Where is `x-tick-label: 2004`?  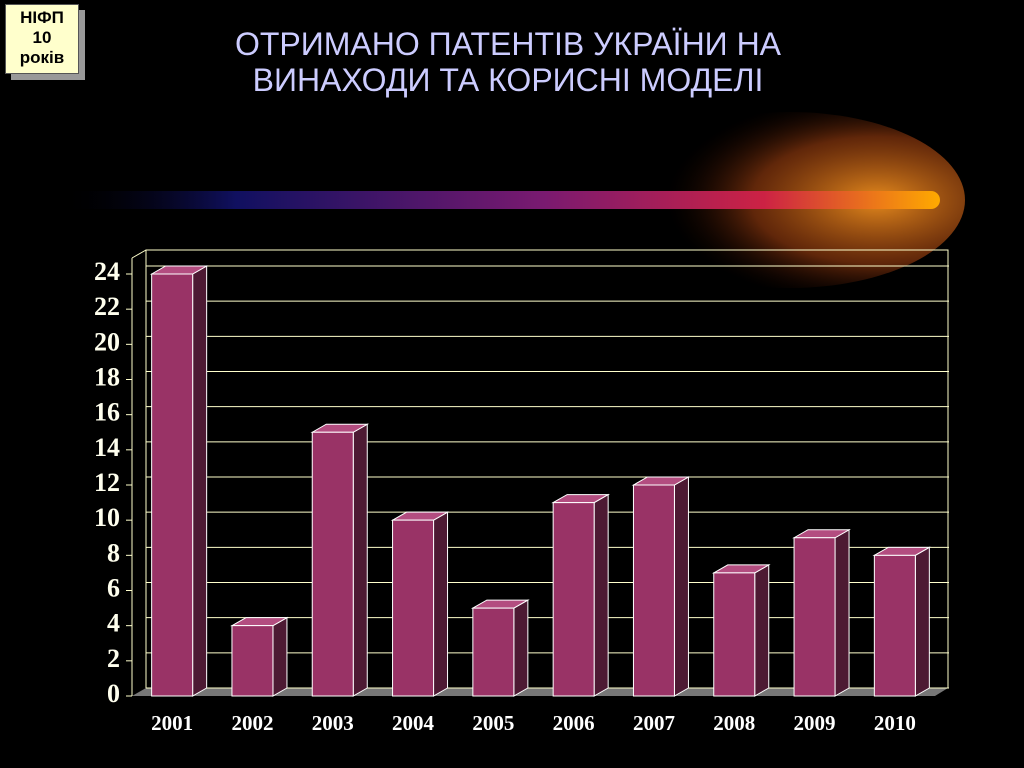 x-tick-label: 2004 is located at coordinates (413, 723).